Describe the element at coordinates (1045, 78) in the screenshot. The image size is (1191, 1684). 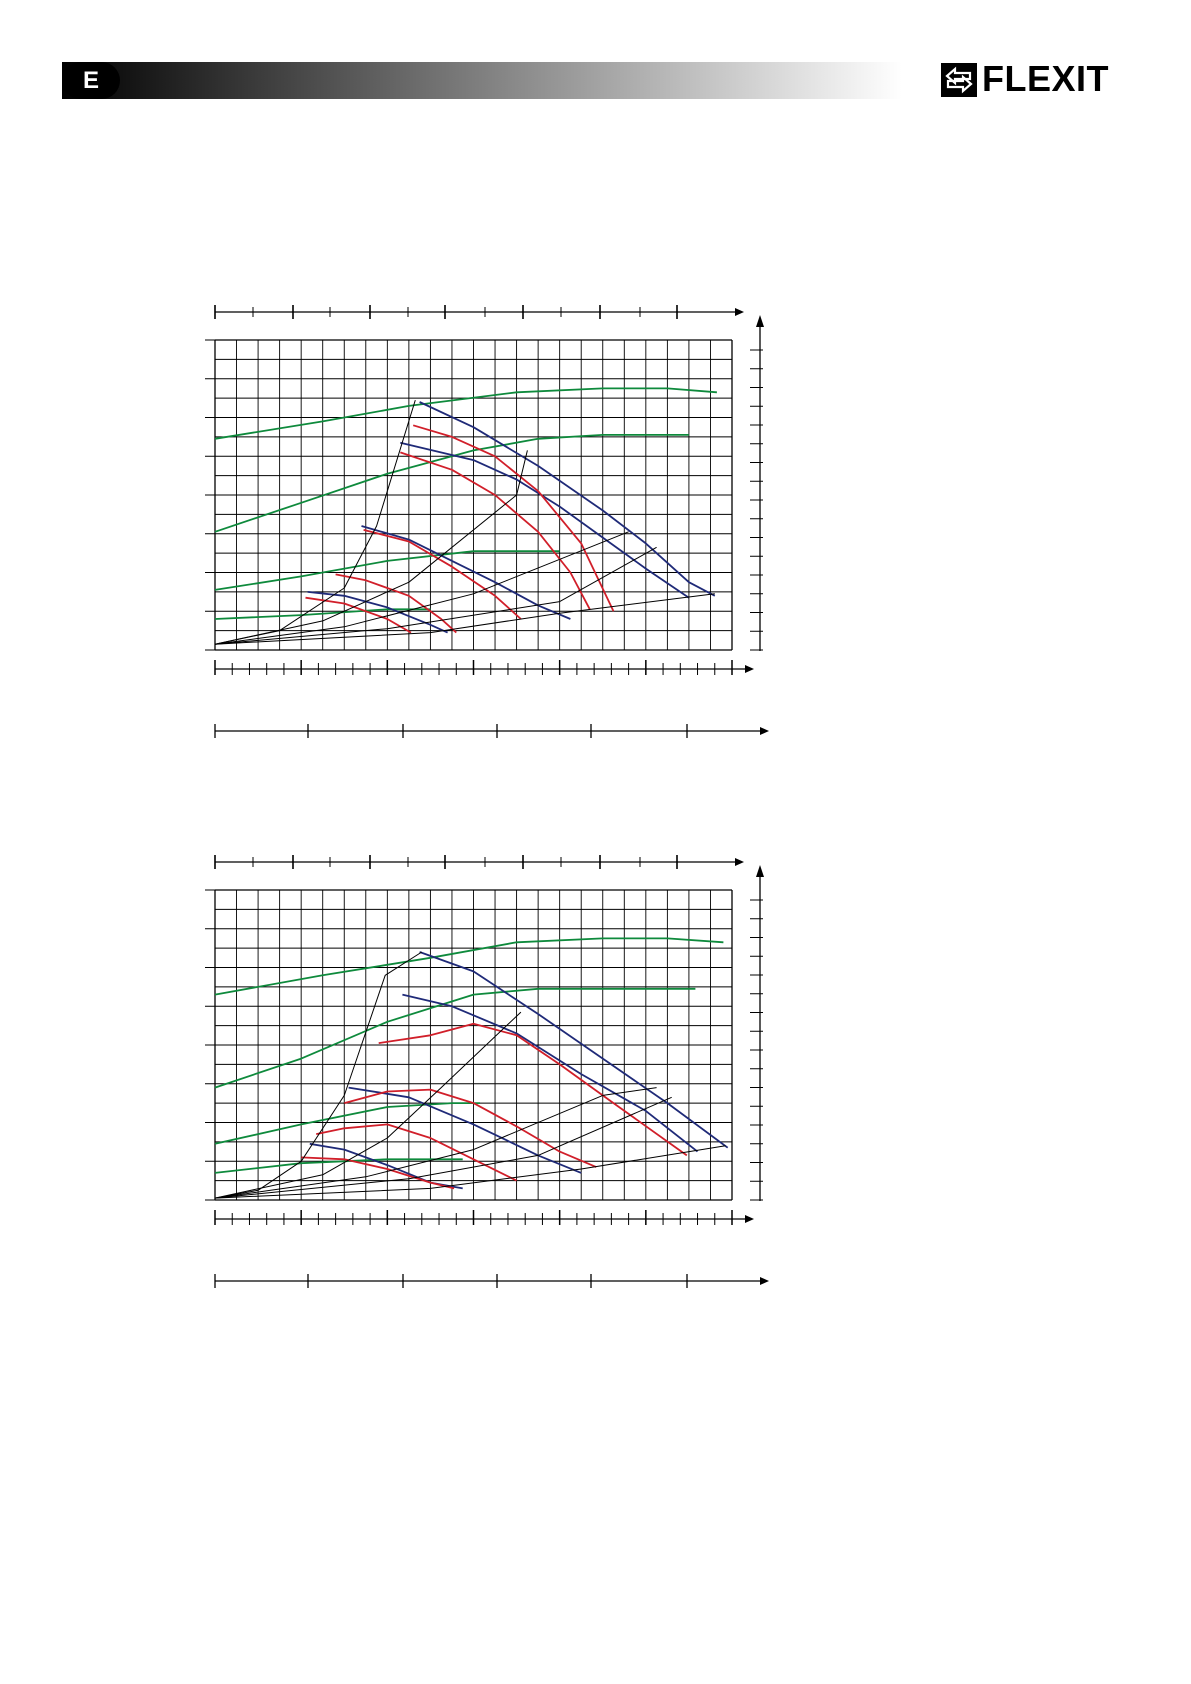
I see `brand-logo-text: FLEXIT` at that location.